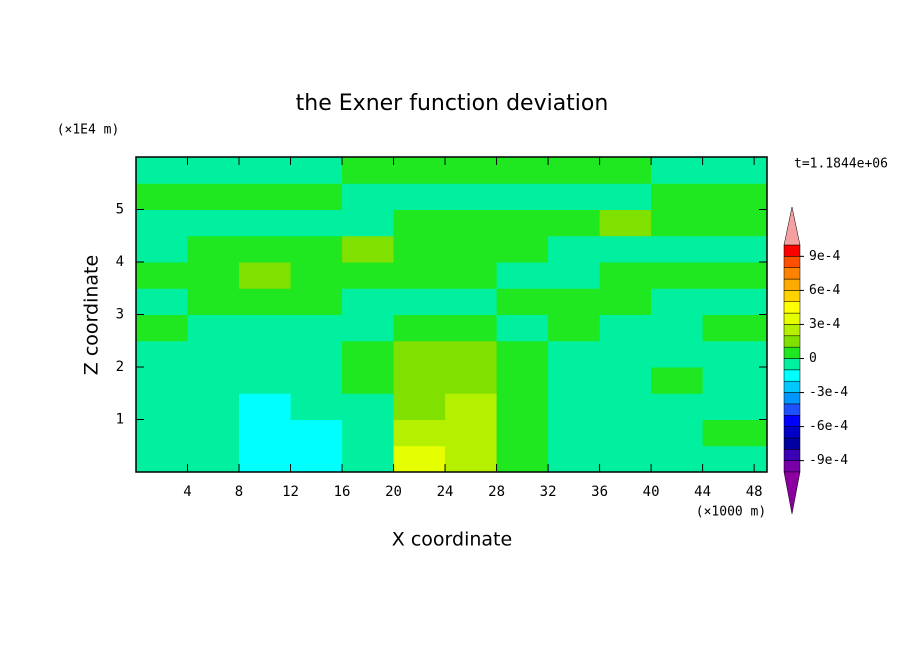  Describe the element at coordinates (792, 226) in the screenshot. I see `colorbar-over` at that location.